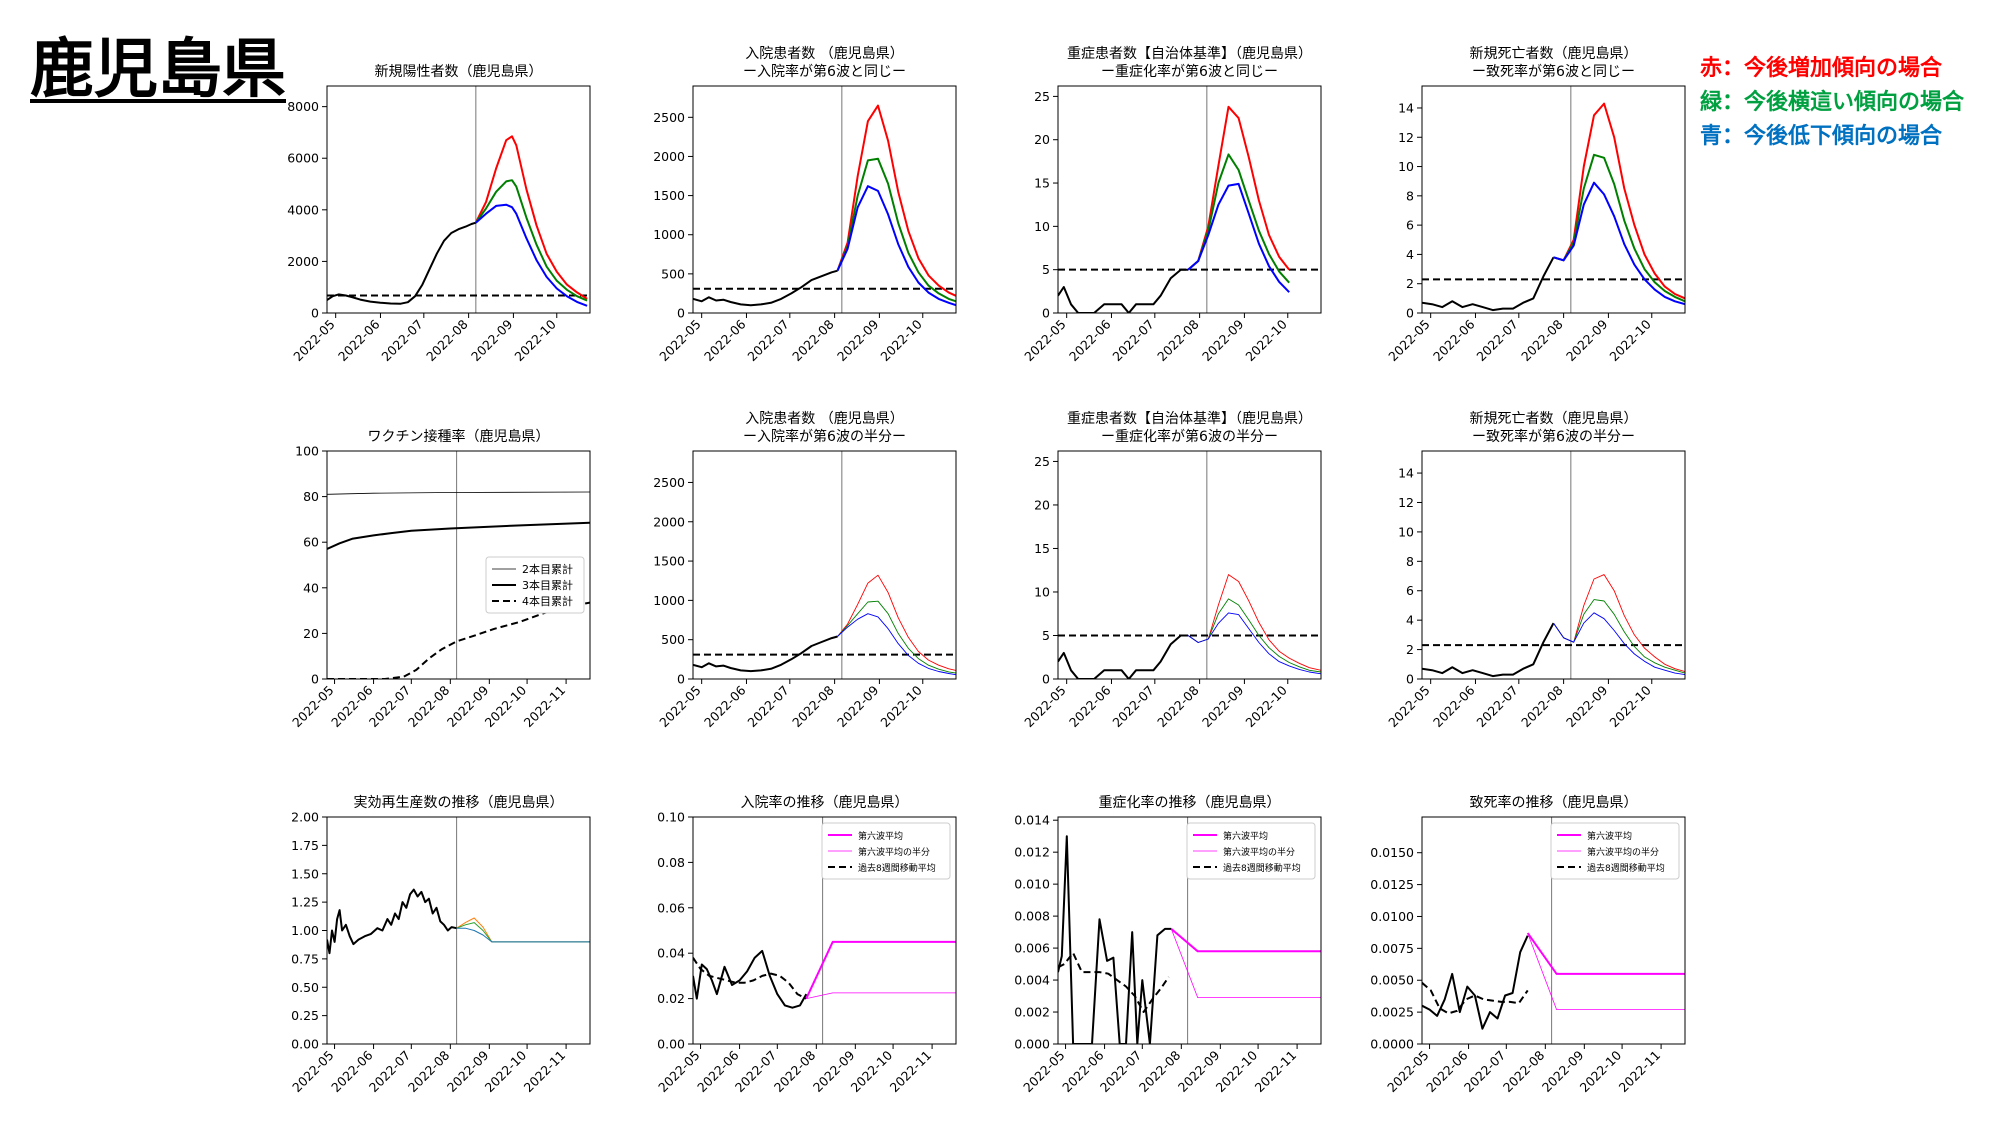 The image size is (2000, 1125). I want to click on chart-title: ー入院率が第6波の半分ー, so click(824, 436).